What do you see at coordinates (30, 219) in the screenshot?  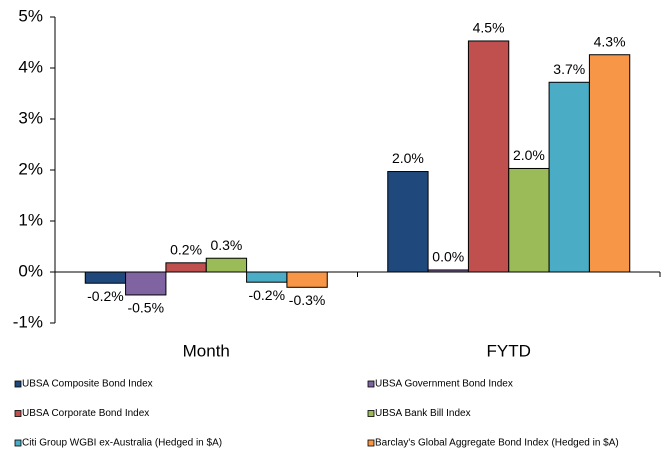 I see `y-tick-label: 1%` at bounding box center [30, 219].